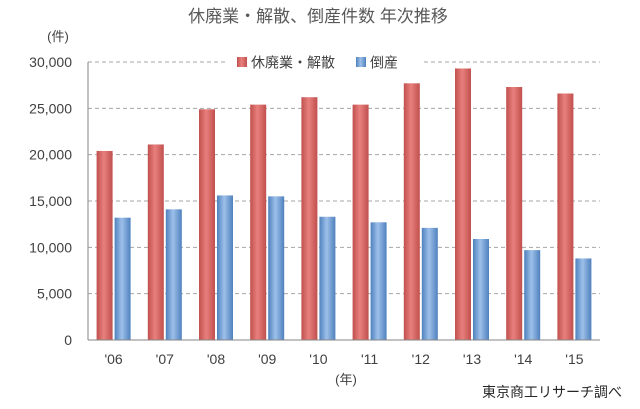 The image size is (640, 409). I want to click on x-tick-label: '10, so click(318, 359).